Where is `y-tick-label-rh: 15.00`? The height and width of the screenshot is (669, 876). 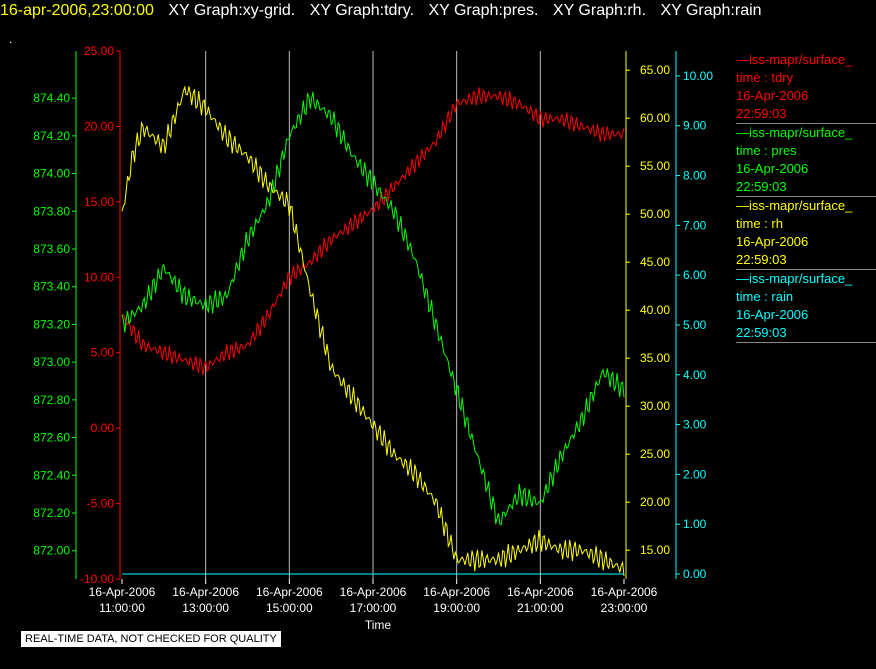 y-tick-label-rh: 15.00 is located at coordinates (655, 550).